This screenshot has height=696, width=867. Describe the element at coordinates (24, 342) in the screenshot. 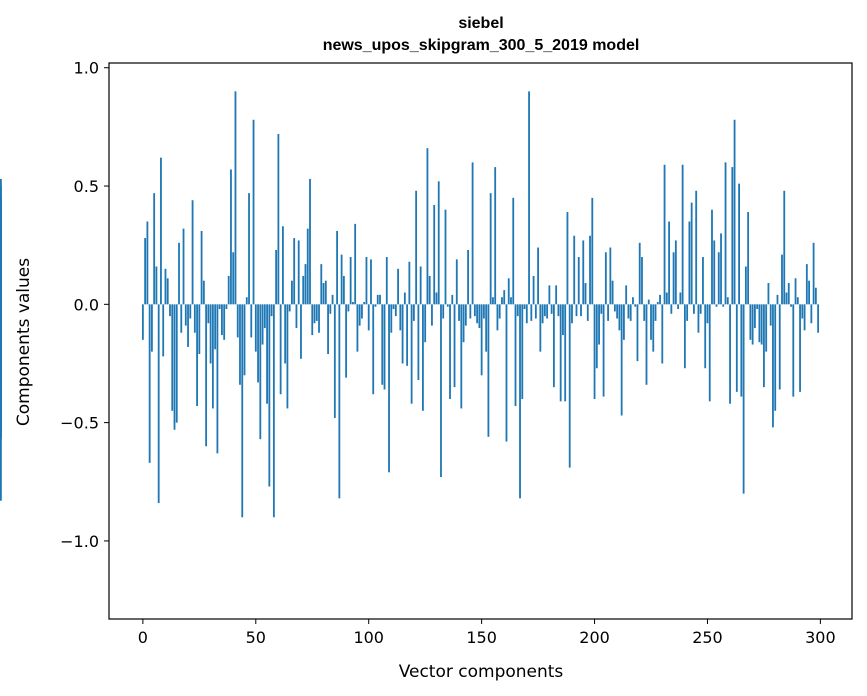

I see `y-axis-label: Components values` at that location.